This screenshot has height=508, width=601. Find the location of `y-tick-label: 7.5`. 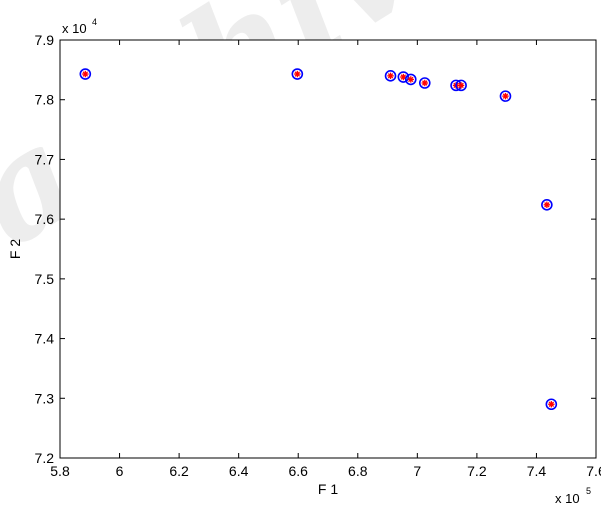

y-tick-label: 7.5 is located at coordinates (45, 279).